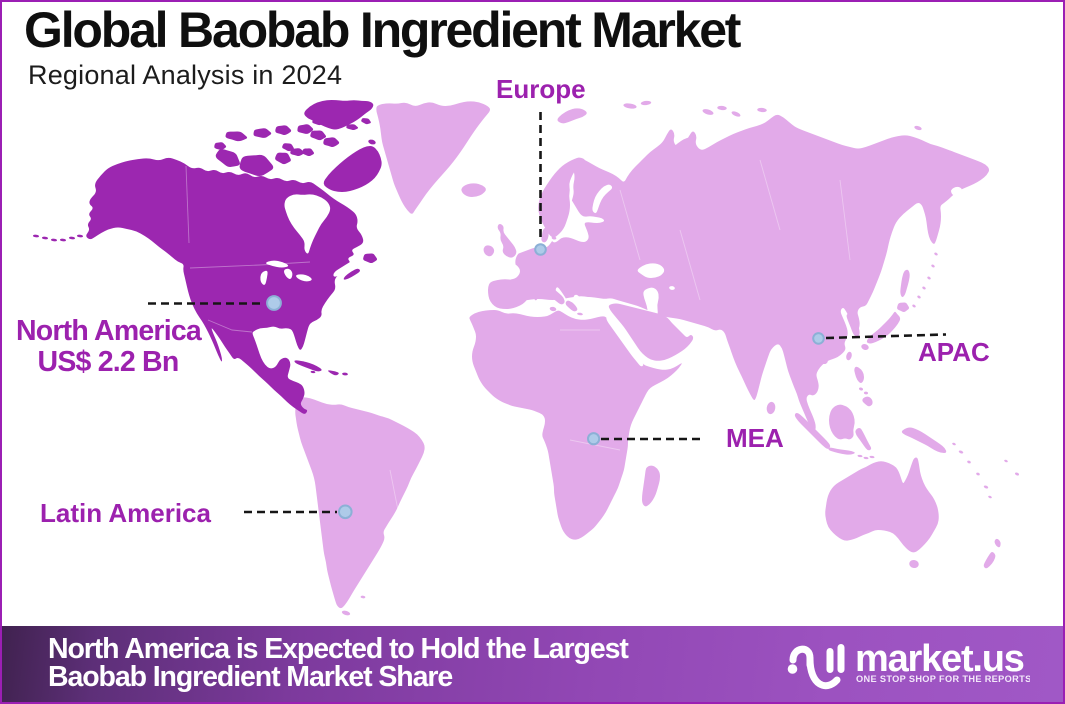 The width and height of the screenshot is (1065, 704). What do you see at coordinates (943, 679) in the screenshot?
I see `svg-text: ONE STOP SHOP FOR THE REPORTS` at bounding box center [943, 679].